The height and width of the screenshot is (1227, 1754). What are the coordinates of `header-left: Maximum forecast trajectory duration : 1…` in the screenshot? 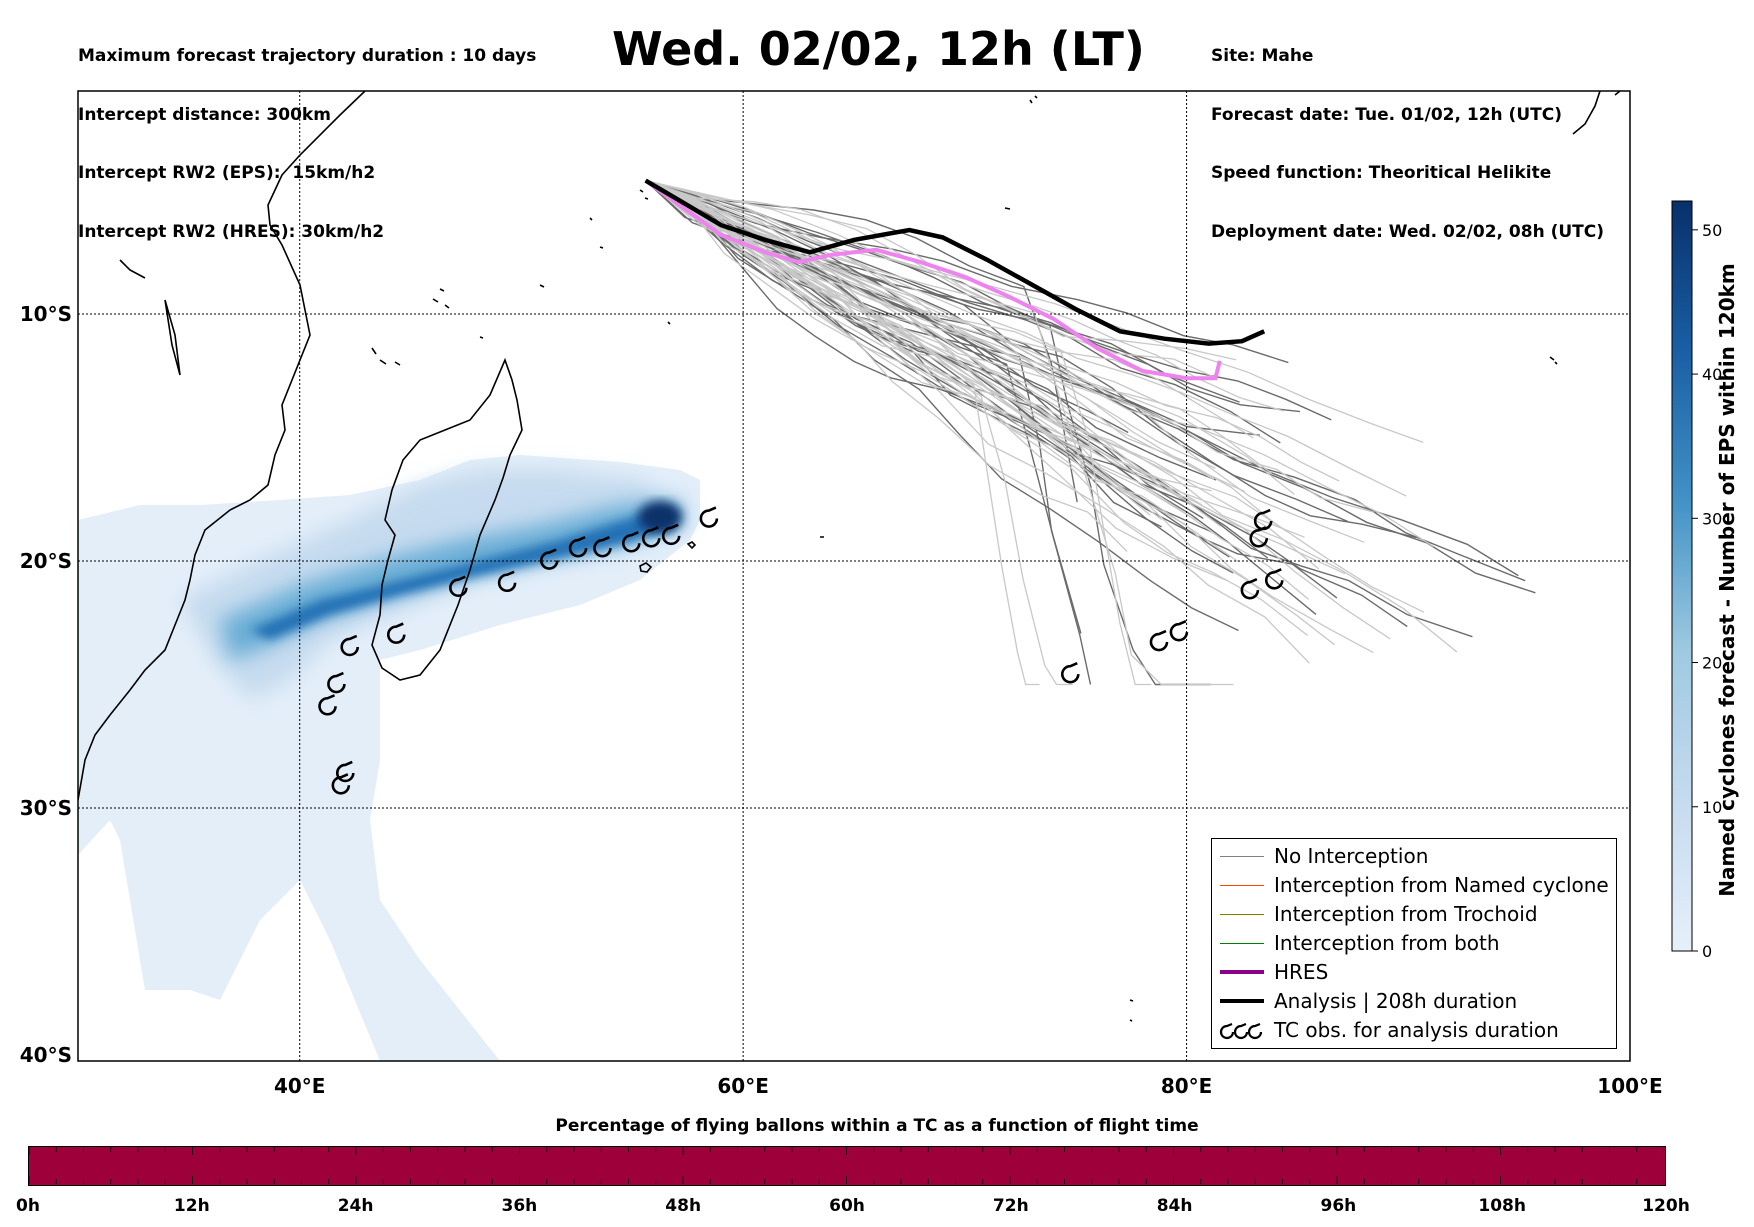 It's located at (307, 135).